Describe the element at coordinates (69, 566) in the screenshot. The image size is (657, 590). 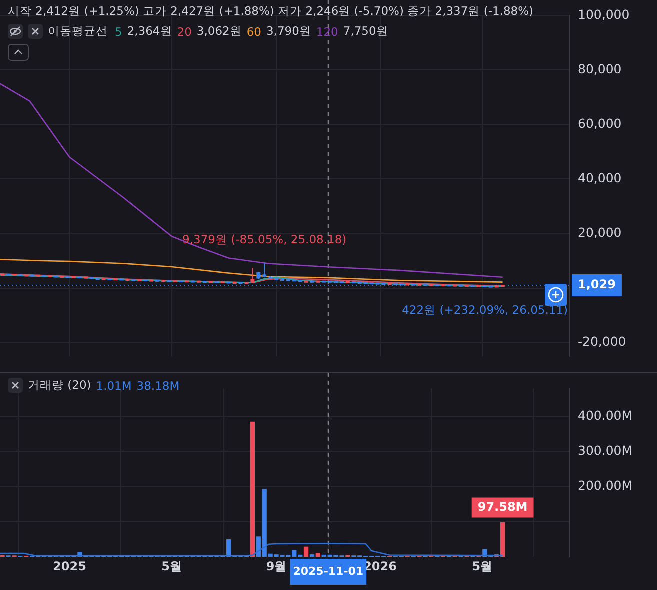
I see `x-tick-label: 2025` at that location.